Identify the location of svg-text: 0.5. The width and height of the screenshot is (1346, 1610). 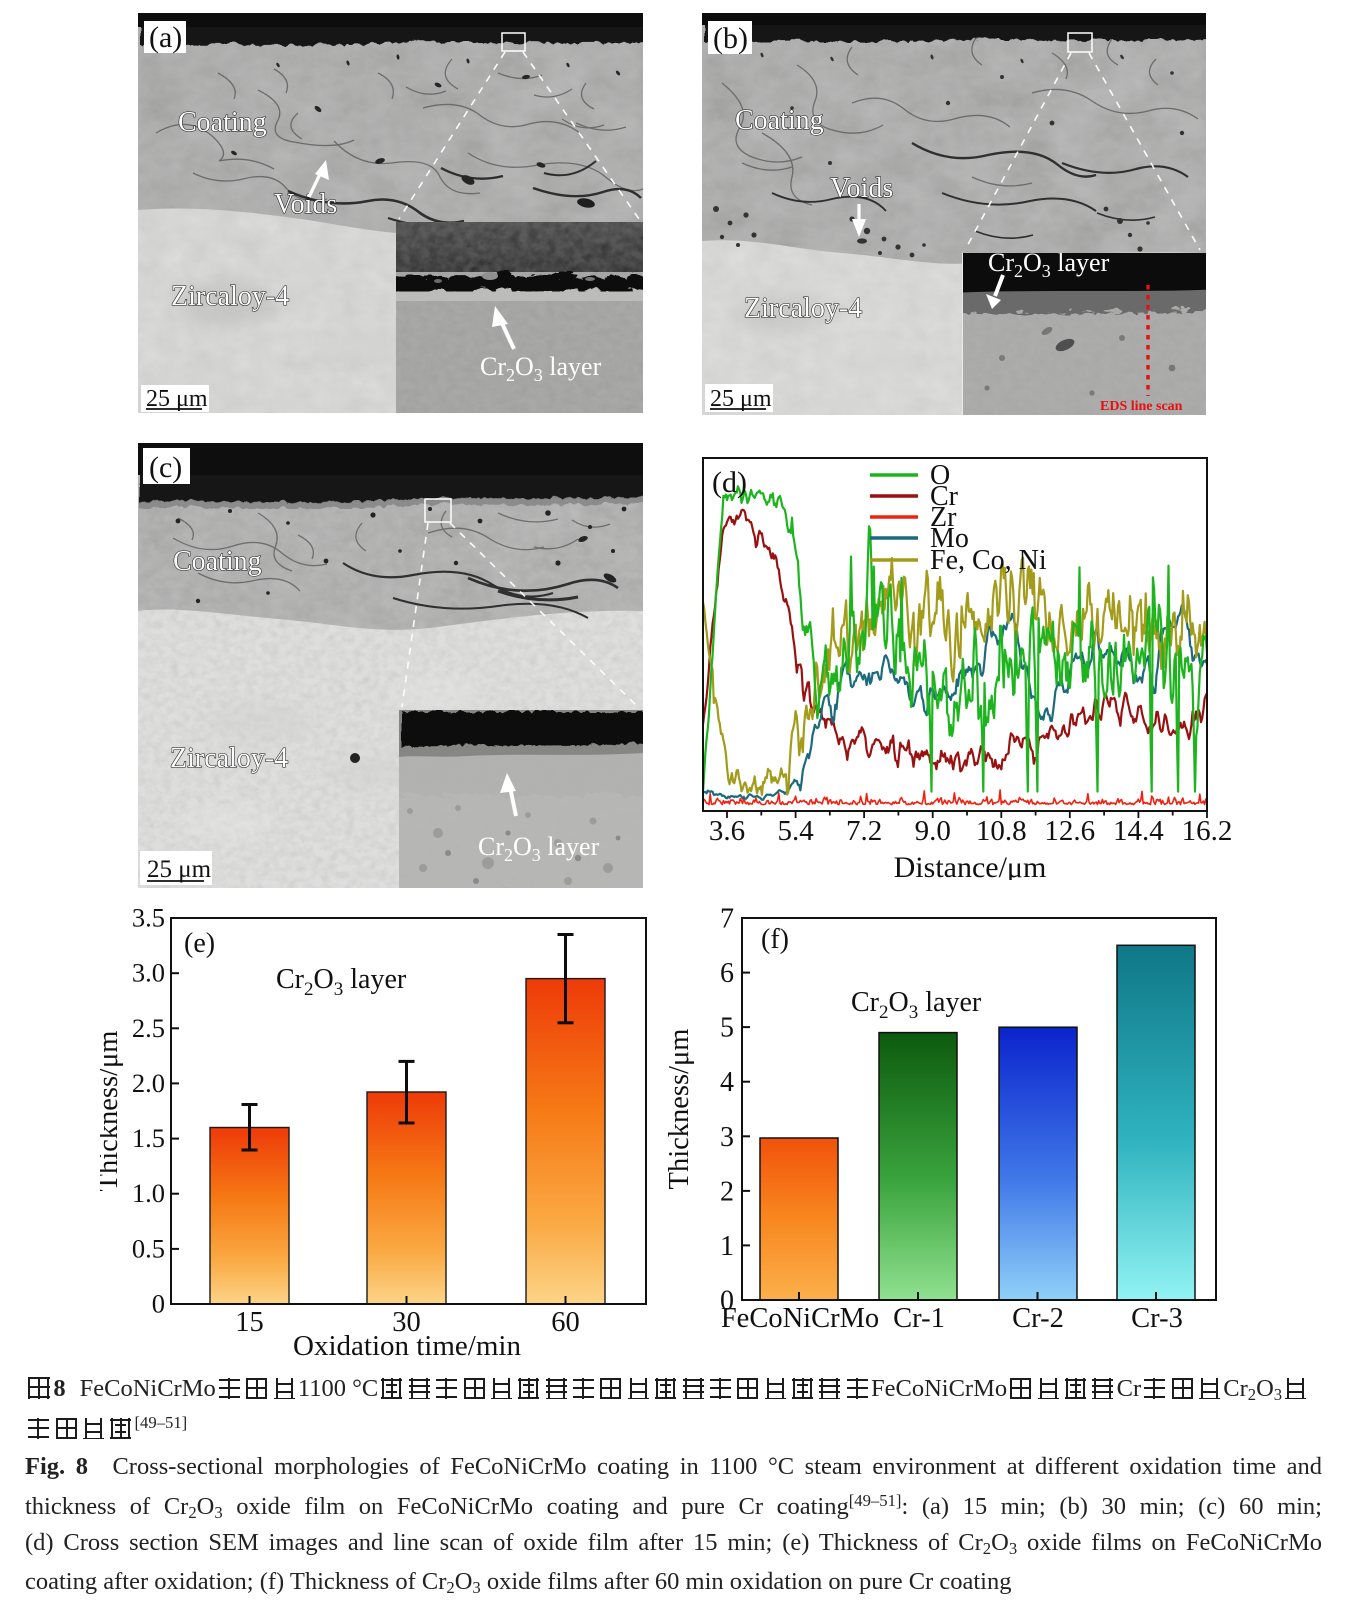
(148, 1248).